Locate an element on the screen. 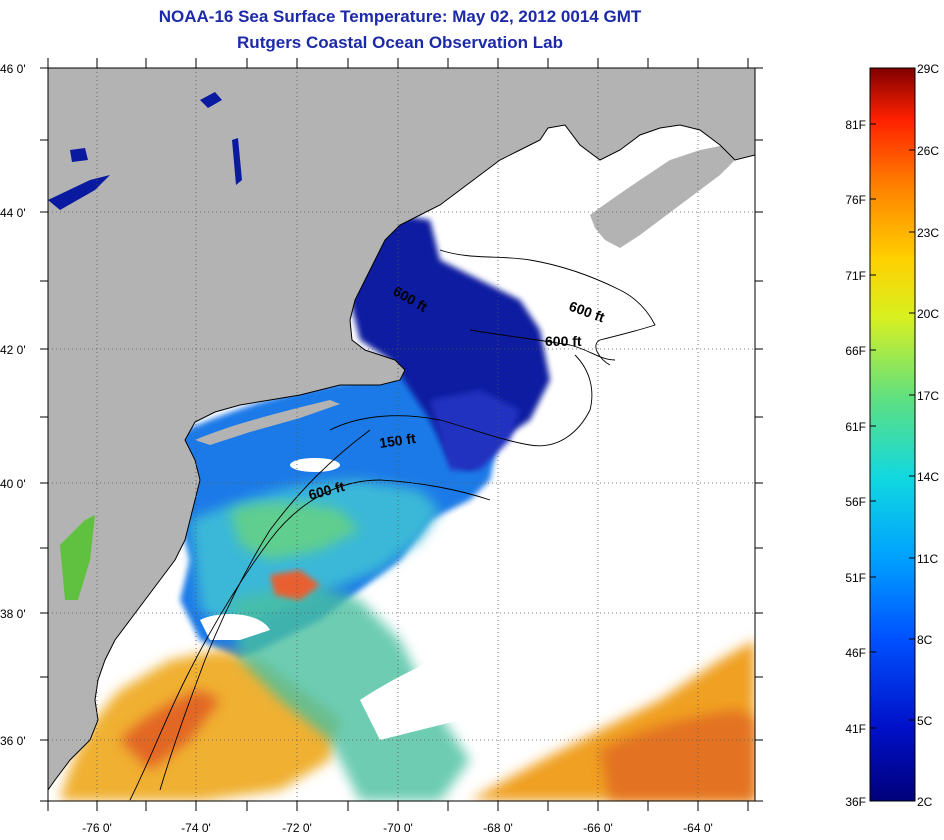 The image size is (944, 840). isobath-150-south is located at coordinates (265, 610).